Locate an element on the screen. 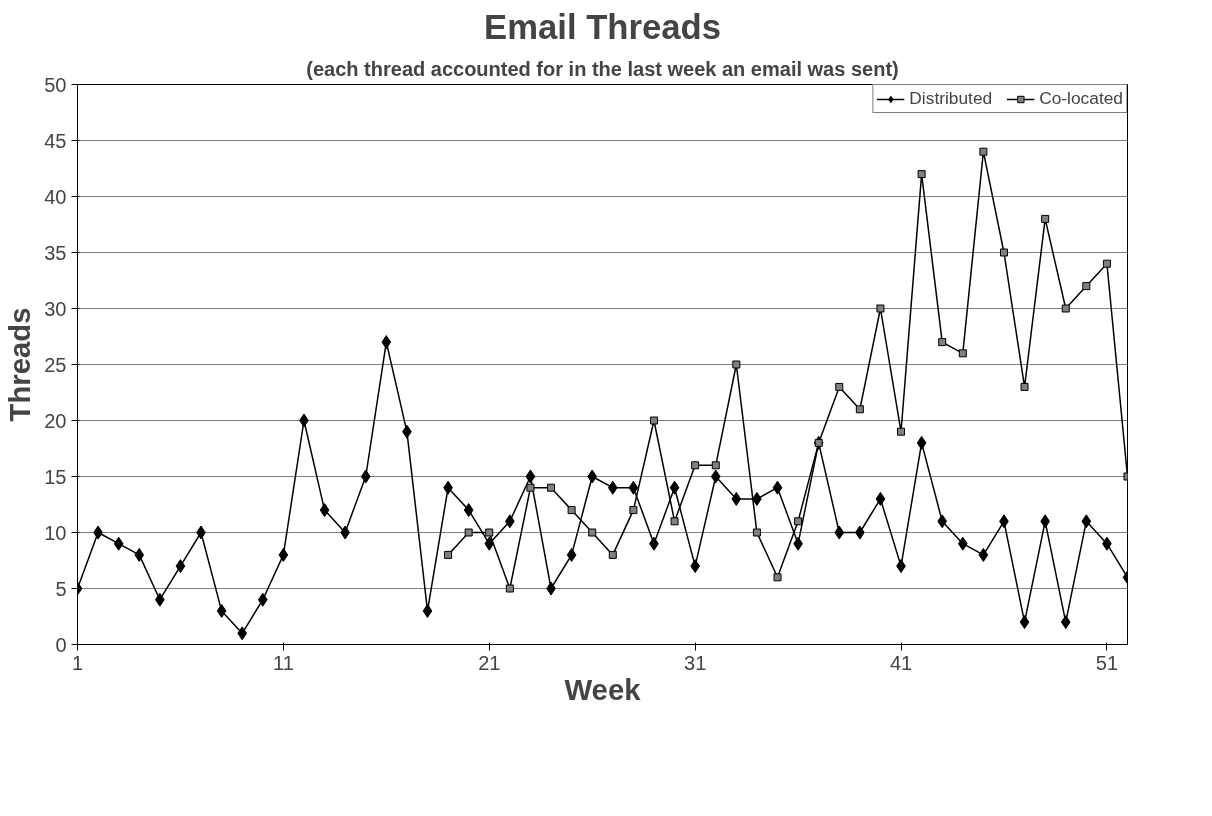 The width and height of the screenshot is (1212, 816). y-tick-label: 5 is located at coordinates (61, 588).